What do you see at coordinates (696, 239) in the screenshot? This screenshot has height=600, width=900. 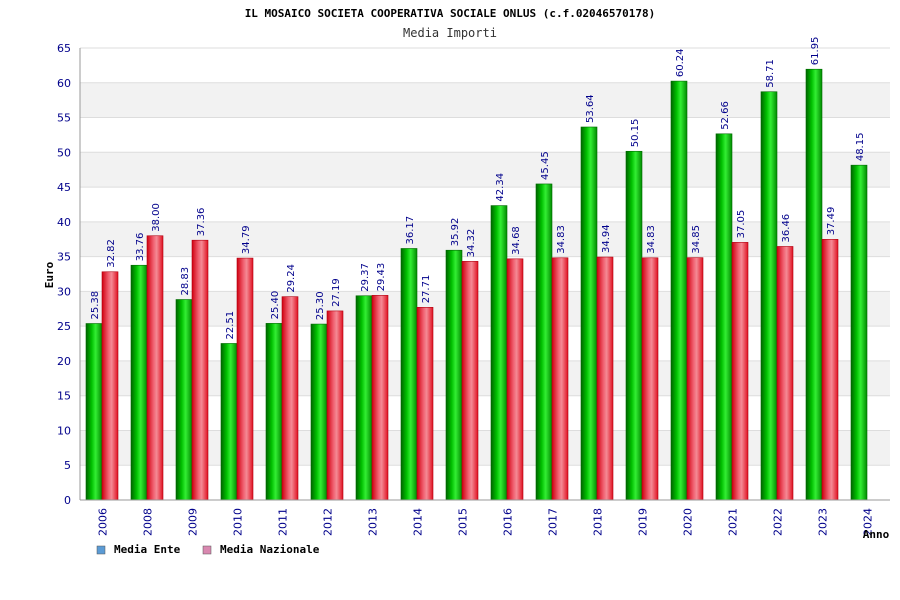 I see `data-label: 34.85` at bounding box center [696, 239].